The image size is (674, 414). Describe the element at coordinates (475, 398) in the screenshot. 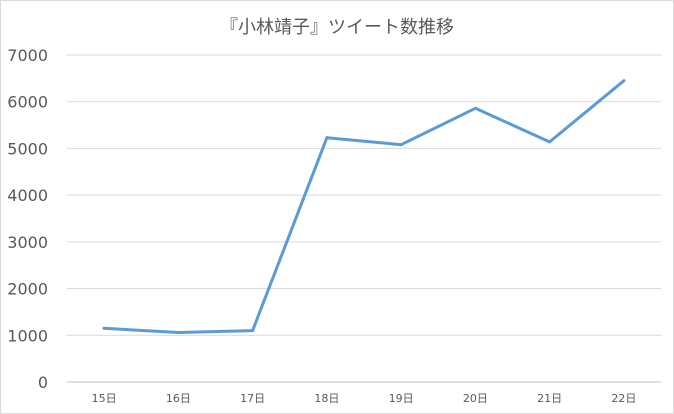

I see `x-tick-label: 20日` at that location.